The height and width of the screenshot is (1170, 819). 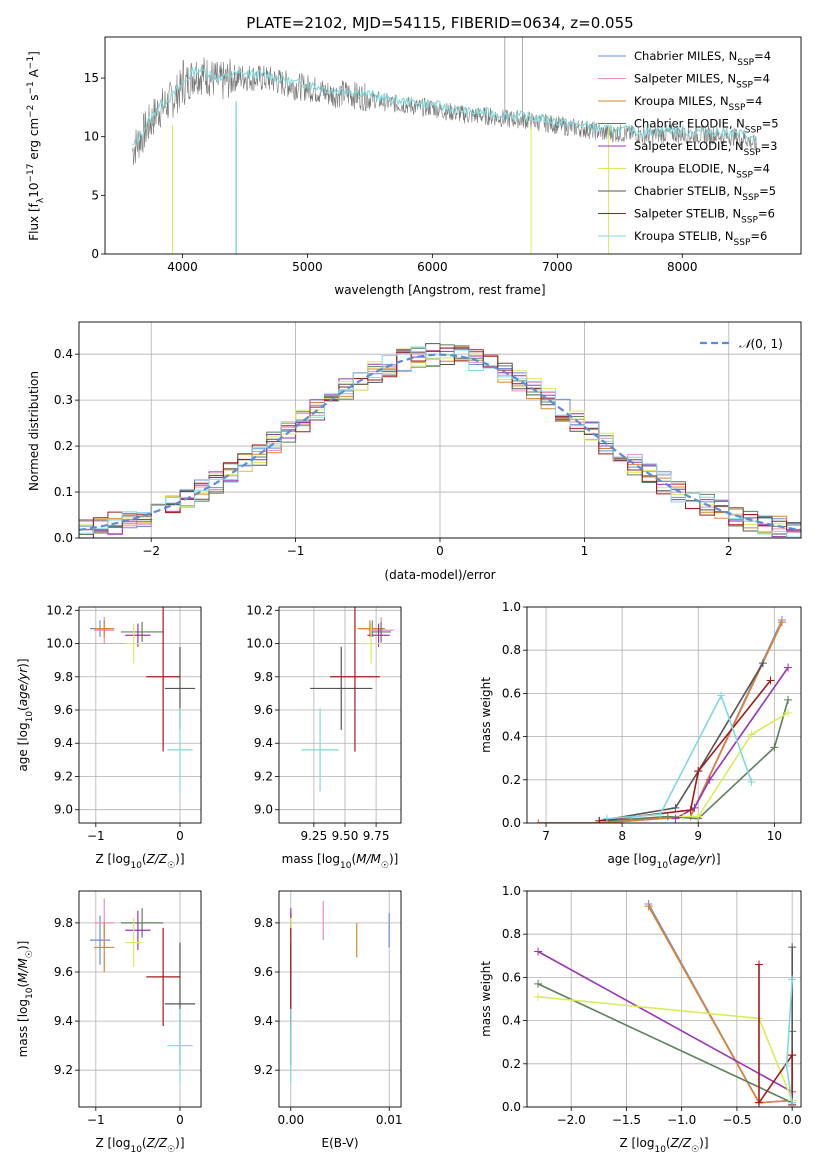 I want to click on legend-label: 𝒩(0, 1), so click(x=761, y=344).